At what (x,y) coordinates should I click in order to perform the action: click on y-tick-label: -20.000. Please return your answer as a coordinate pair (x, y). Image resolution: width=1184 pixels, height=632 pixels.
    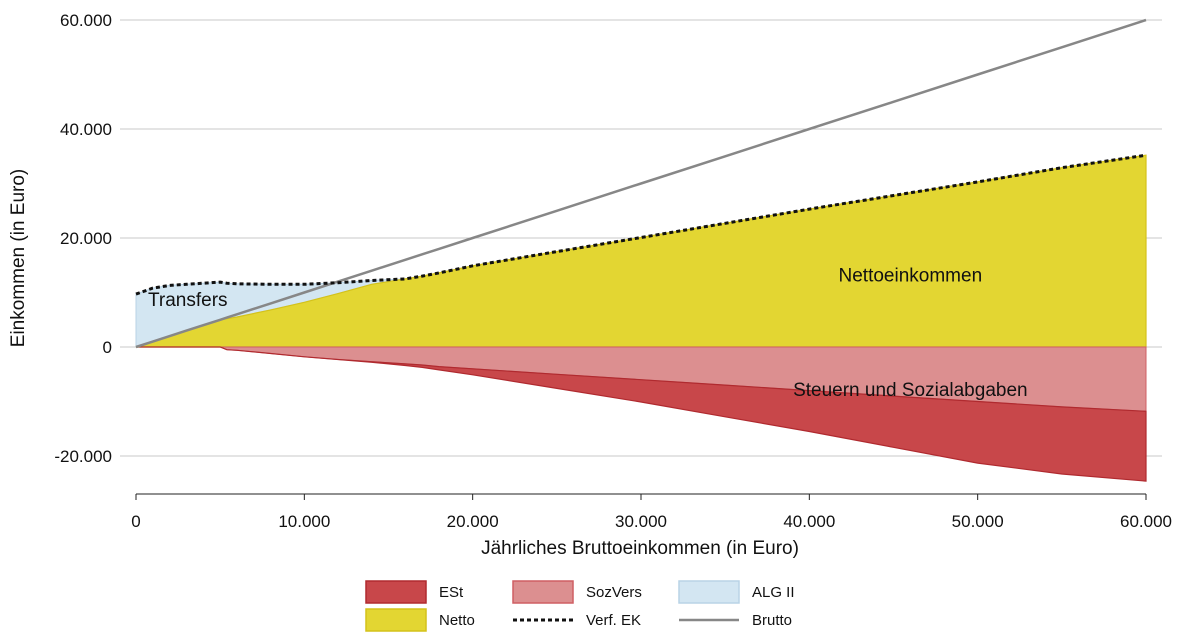
    Looking at the image, I should click on (83, 456).